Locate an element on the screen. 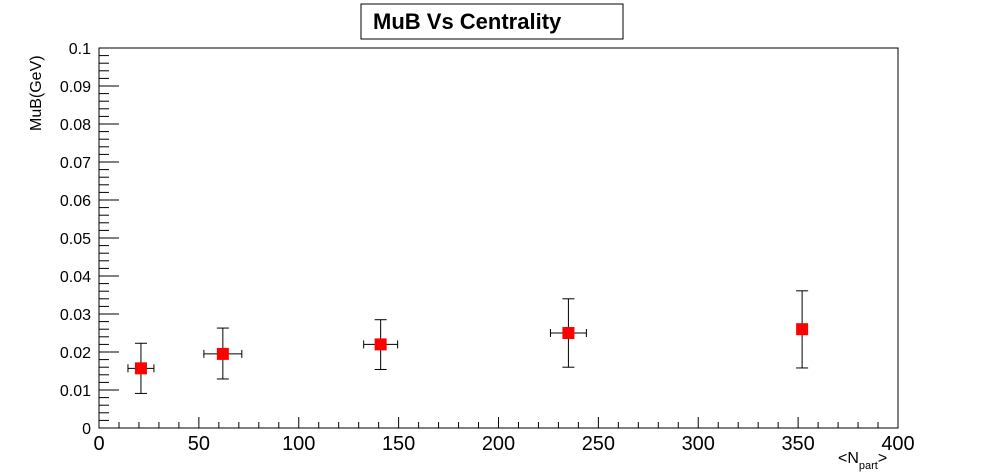  x-tick-label: 0 is located at coordinates (98, 444).